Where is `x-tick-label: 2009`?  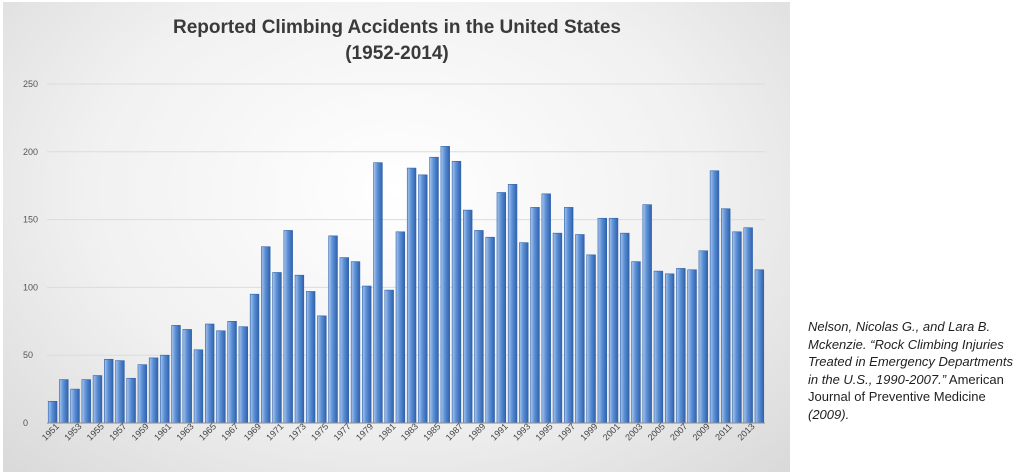 x-tick-label: 2009 is located at coordinates (701, 431).